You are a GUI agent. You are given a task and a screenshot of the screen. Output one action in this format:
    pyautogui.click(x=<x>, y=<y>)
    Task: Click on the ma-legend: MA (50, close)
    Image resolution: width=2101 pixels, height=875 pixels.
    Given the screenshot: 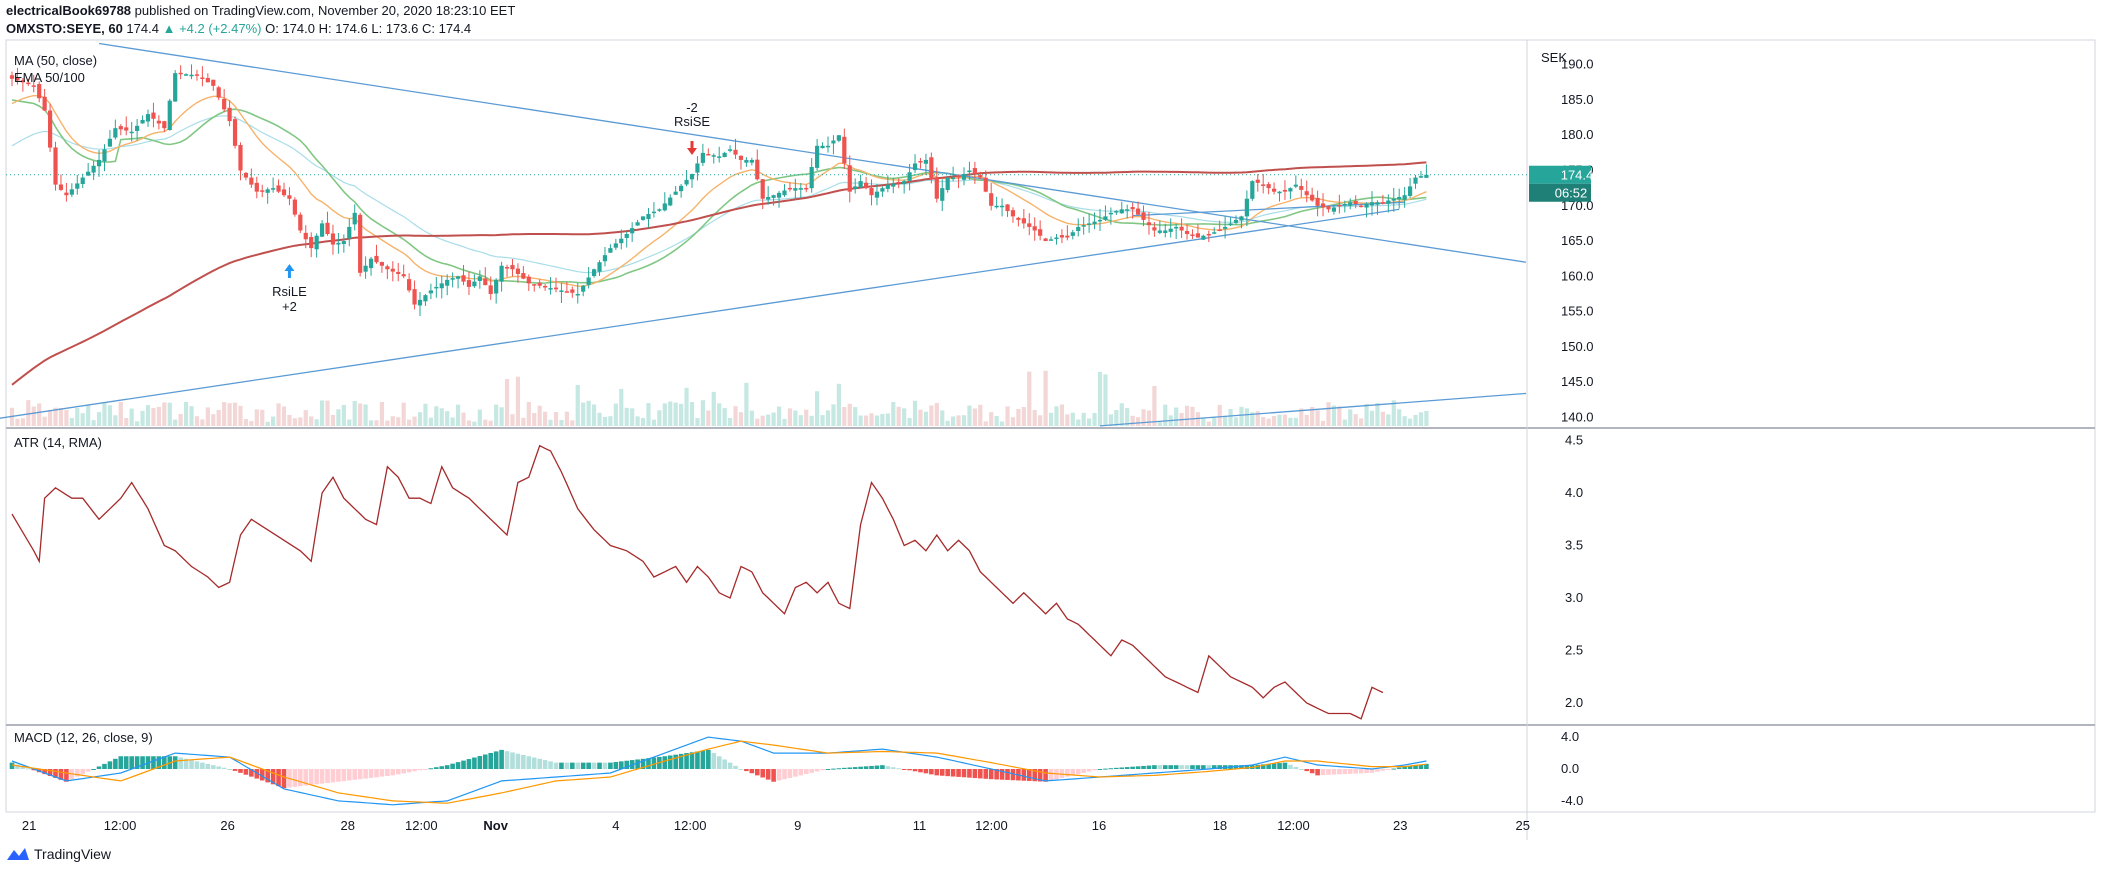 What is the action you would take?
    pyautogui.click(x=56, y=60)
    